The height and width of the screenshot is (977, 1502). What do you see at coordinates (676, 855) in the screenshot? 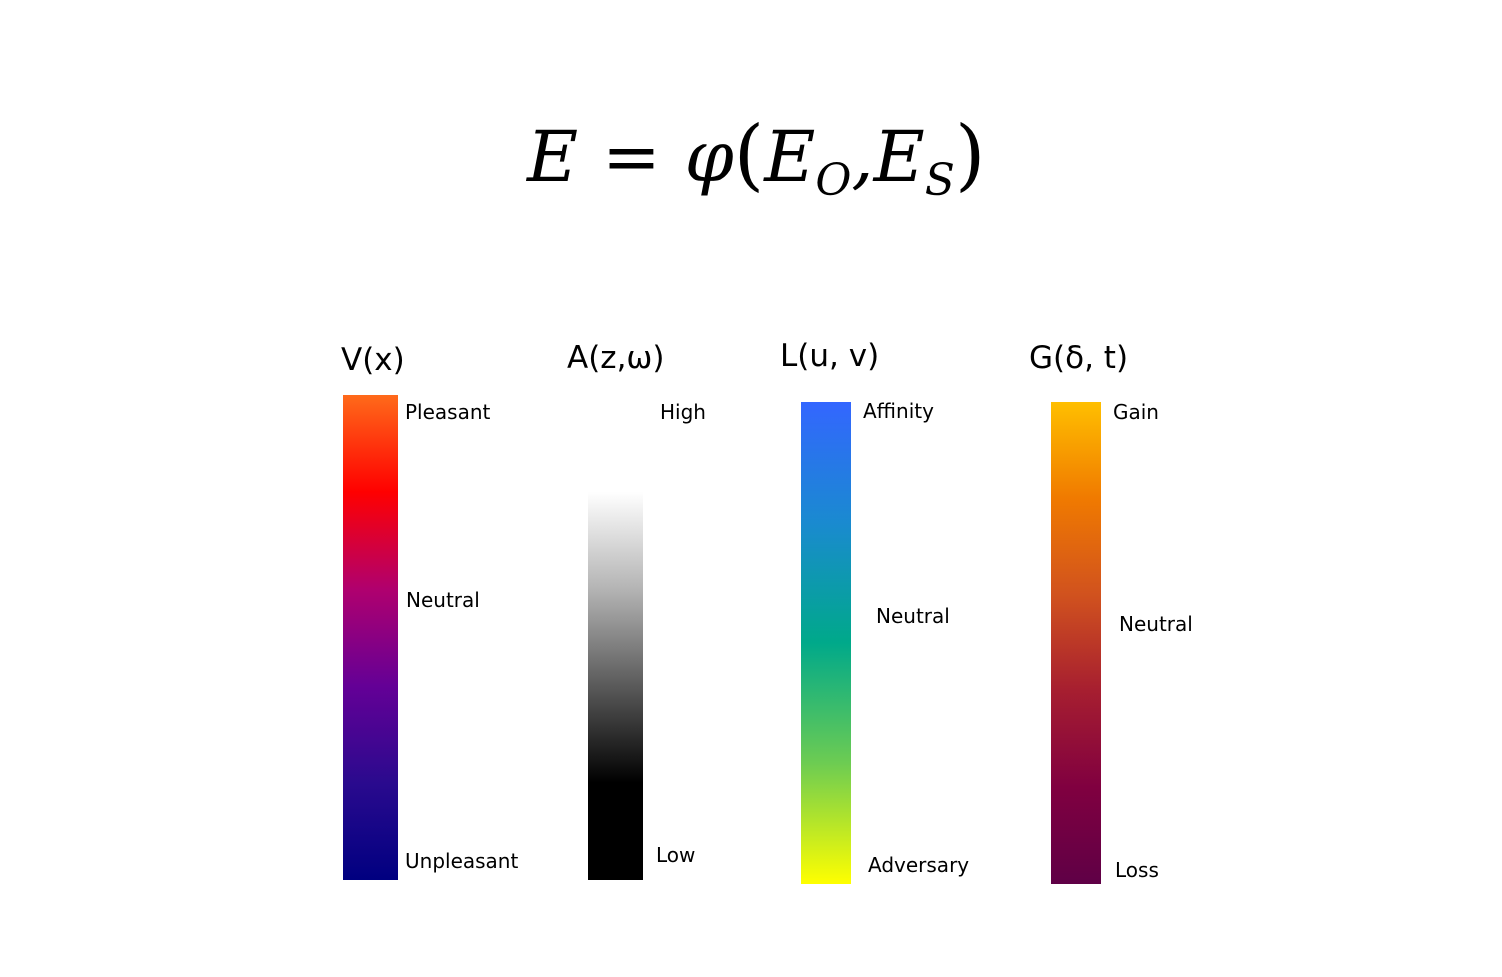
I see `scale-a-bottom-label: Low` at bounding box center [676, 855].